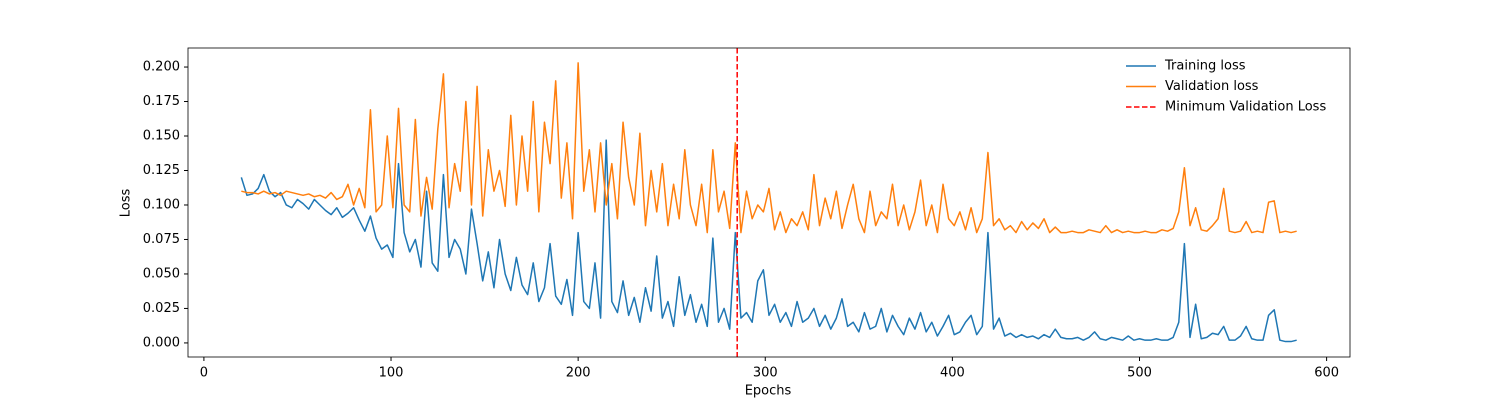 Image resolution: width=1500 pixels, height=400 pixels. Describe the element at coordinates (1326, 373) in the screenshot. I see `x-tick-label: 600` at that location.